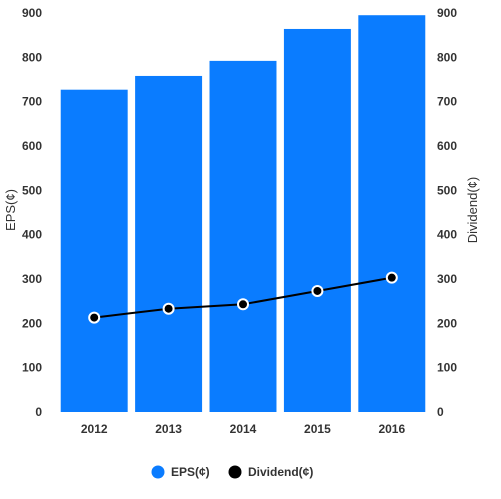 This screenshot has width=501, height=499. I want to click on left-tick-label: 800, so click(32, 57).